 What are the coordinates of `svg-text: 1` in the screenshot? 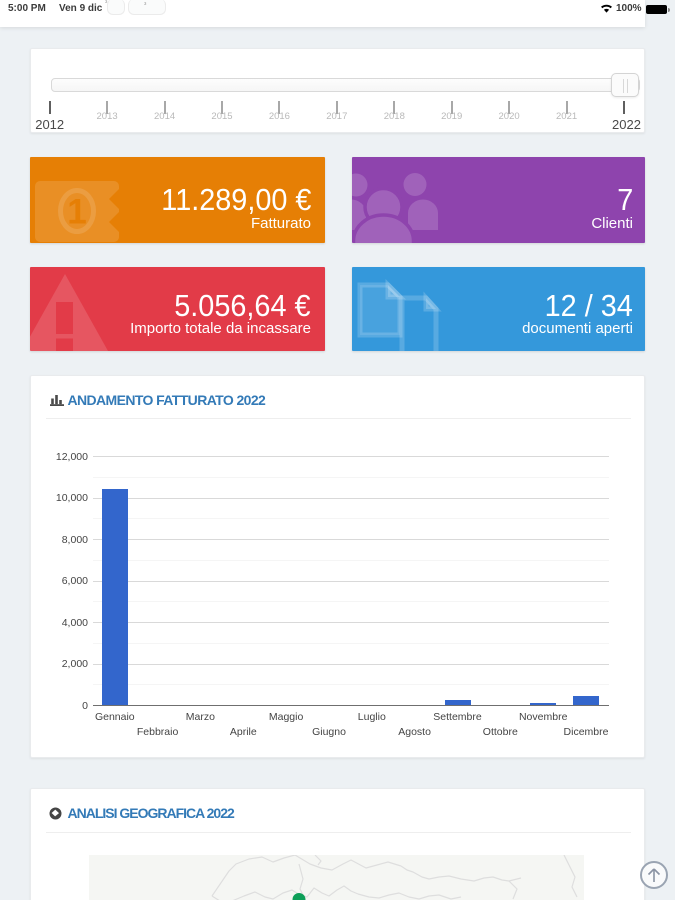 It's located at (76, 212).